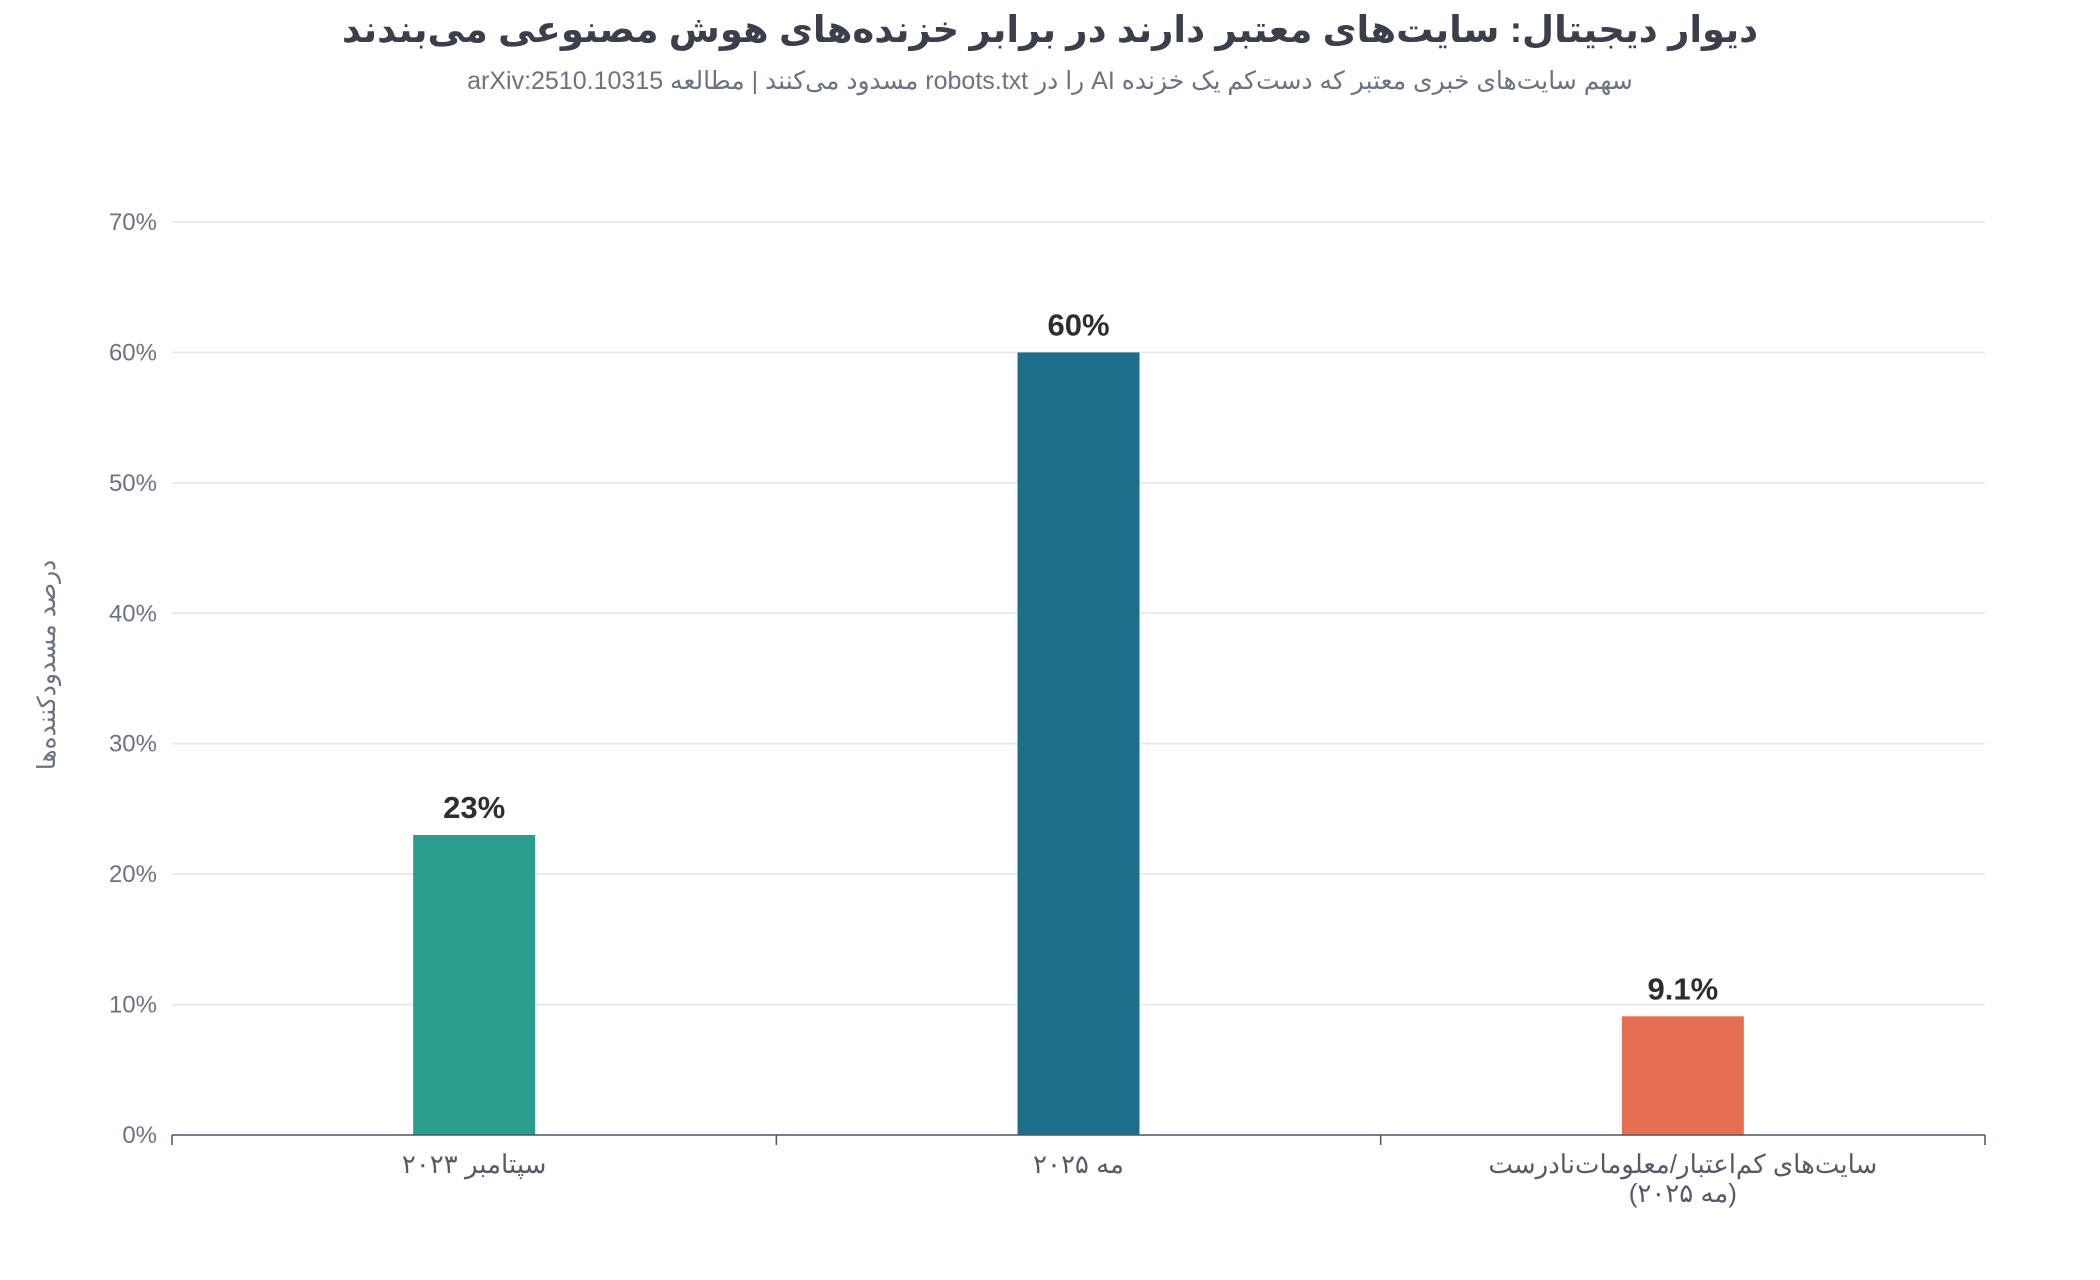  I want to click on y-tick-label: 60%, so click(133, 352).